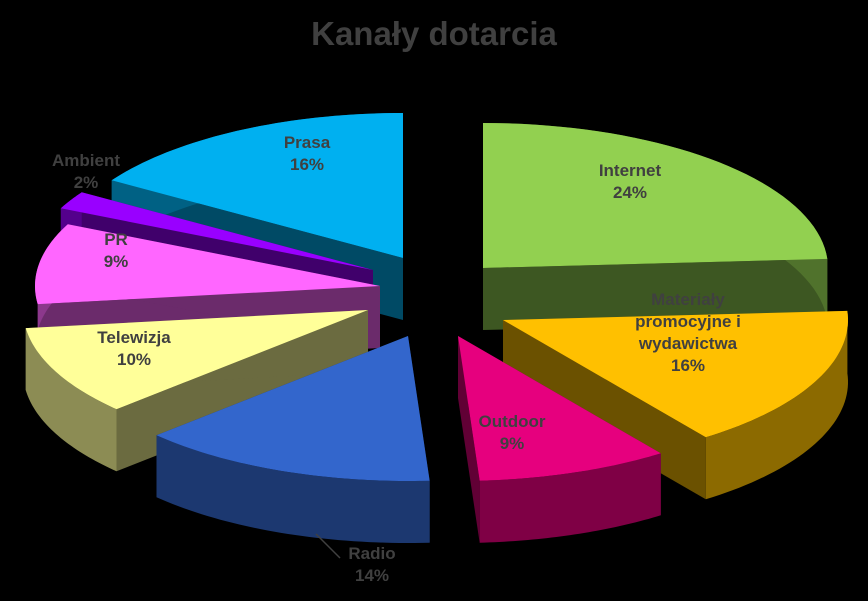 The image size is (868, 601). Describe the element at coordinates (688, 332) in the screenshot. I see `label-materialy-promocyjne-i-wydawictwa: Materiały promocyjne i wydawictwa 16%` at that location.